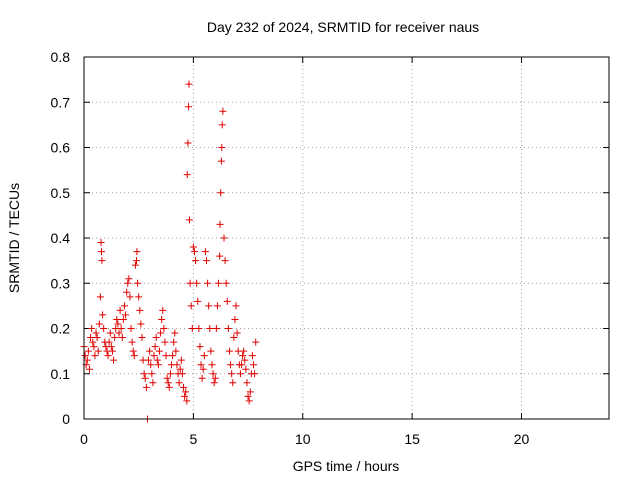  Describe the element at coordinates (84, 439) in the screenshot. I see `x-tick-label: 0` at that location.